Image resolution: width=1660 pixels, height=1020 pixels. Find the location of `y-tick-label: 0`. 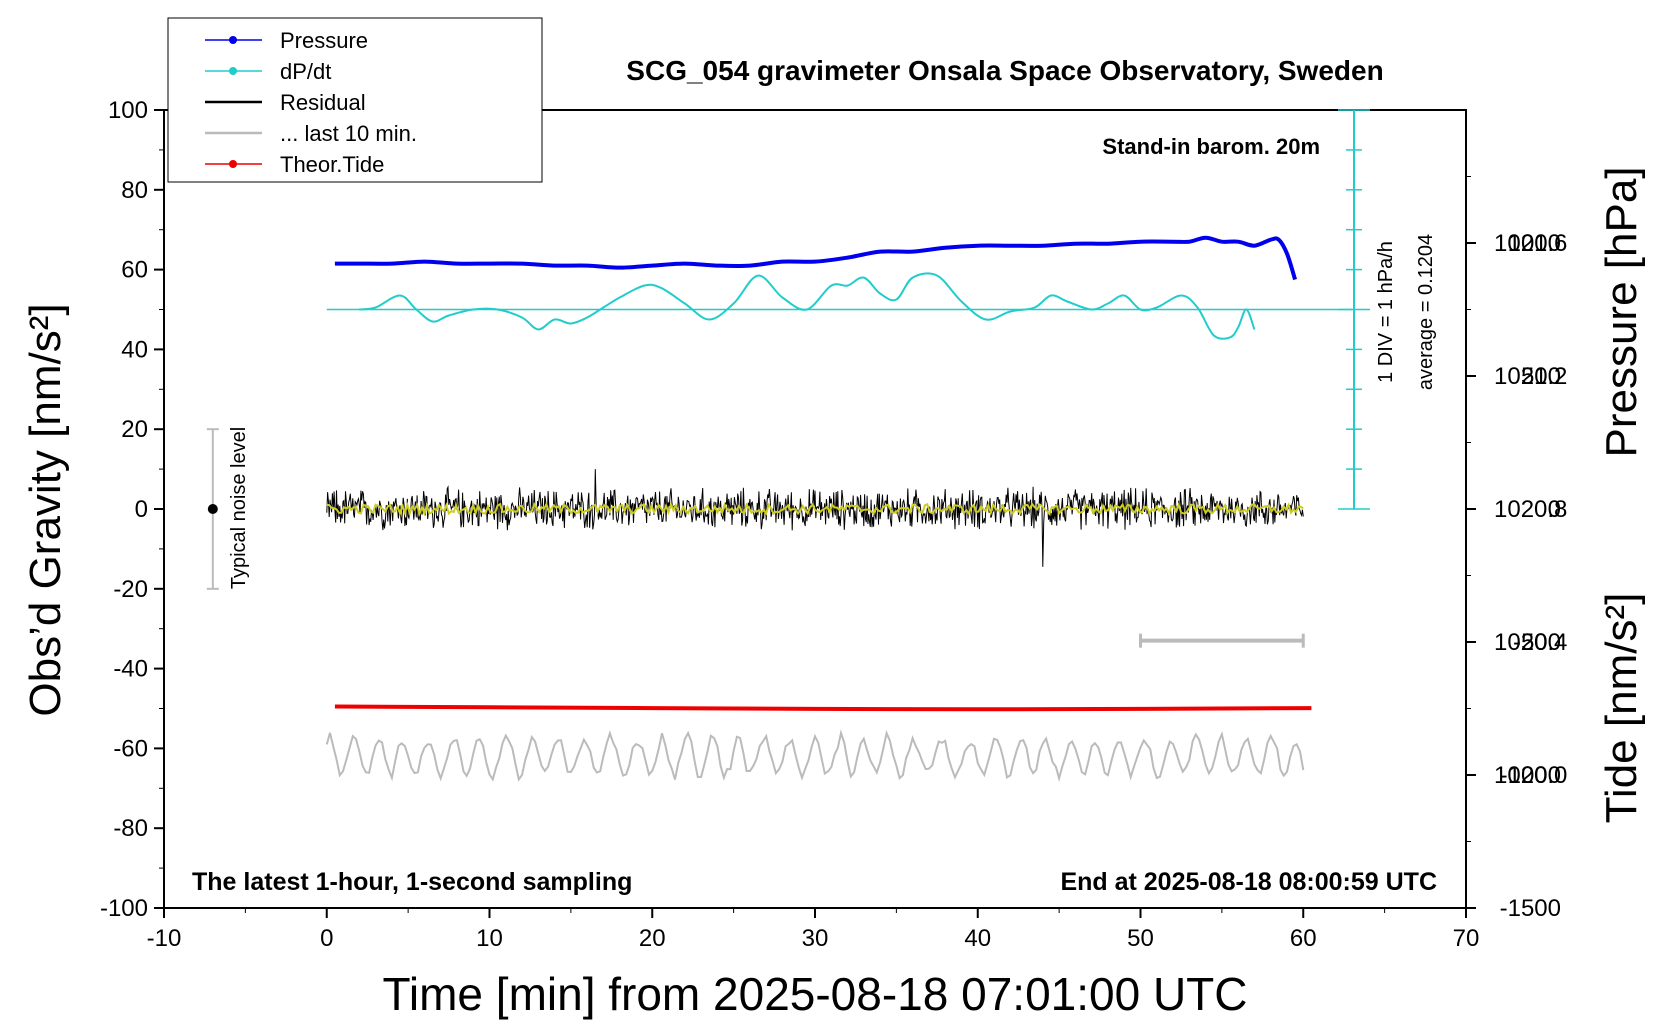

y-tick-label: 0 is located at coordinates (141, 509).